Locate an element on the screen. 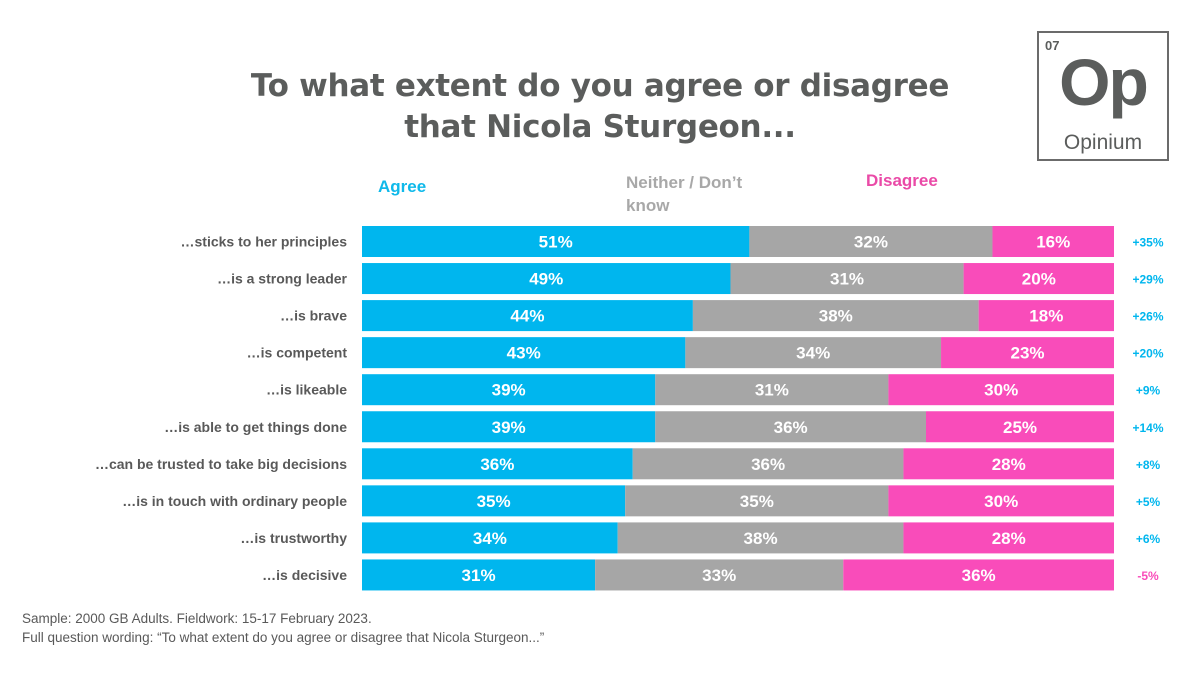 The width and height of the screenshot is (1200, 675). category-label: …is likeable is located at coordinates (306, 390).